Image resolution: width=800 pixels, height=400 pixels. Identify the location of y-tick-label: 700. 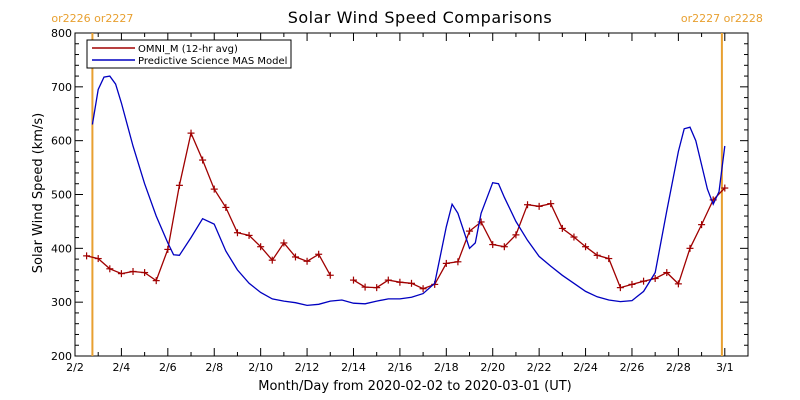
(61, 87).